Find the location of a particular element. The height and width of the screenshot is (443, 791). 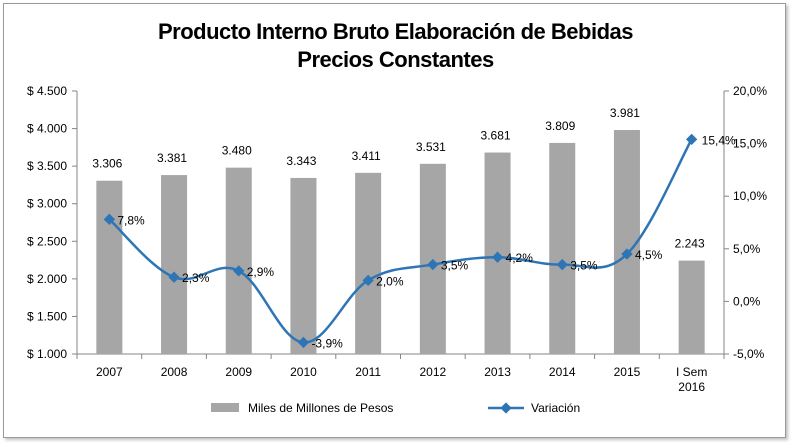

x-tick-label: 2007 is located at coordinates (109, 372).